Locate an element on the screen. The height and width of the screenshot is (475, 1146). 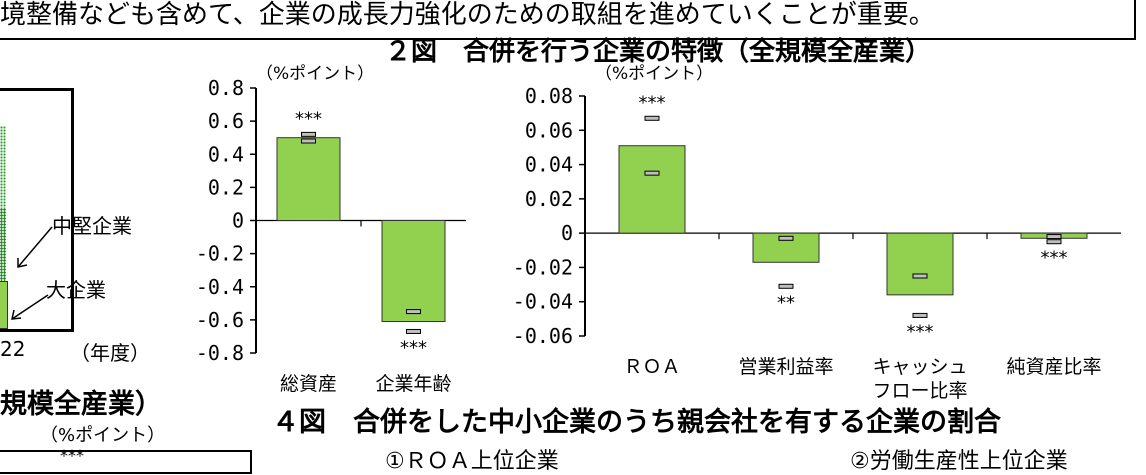
x-category-label: キャッシュ is located at coordinates (919, 367).